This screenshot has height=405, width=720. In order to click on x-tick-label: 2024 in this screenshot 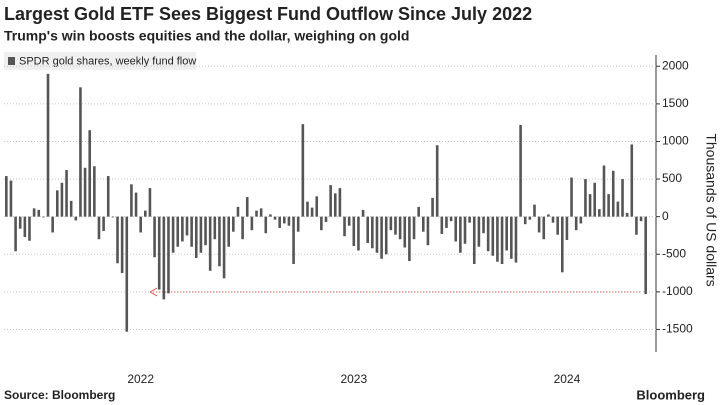, I will do `click(567, 379)`.